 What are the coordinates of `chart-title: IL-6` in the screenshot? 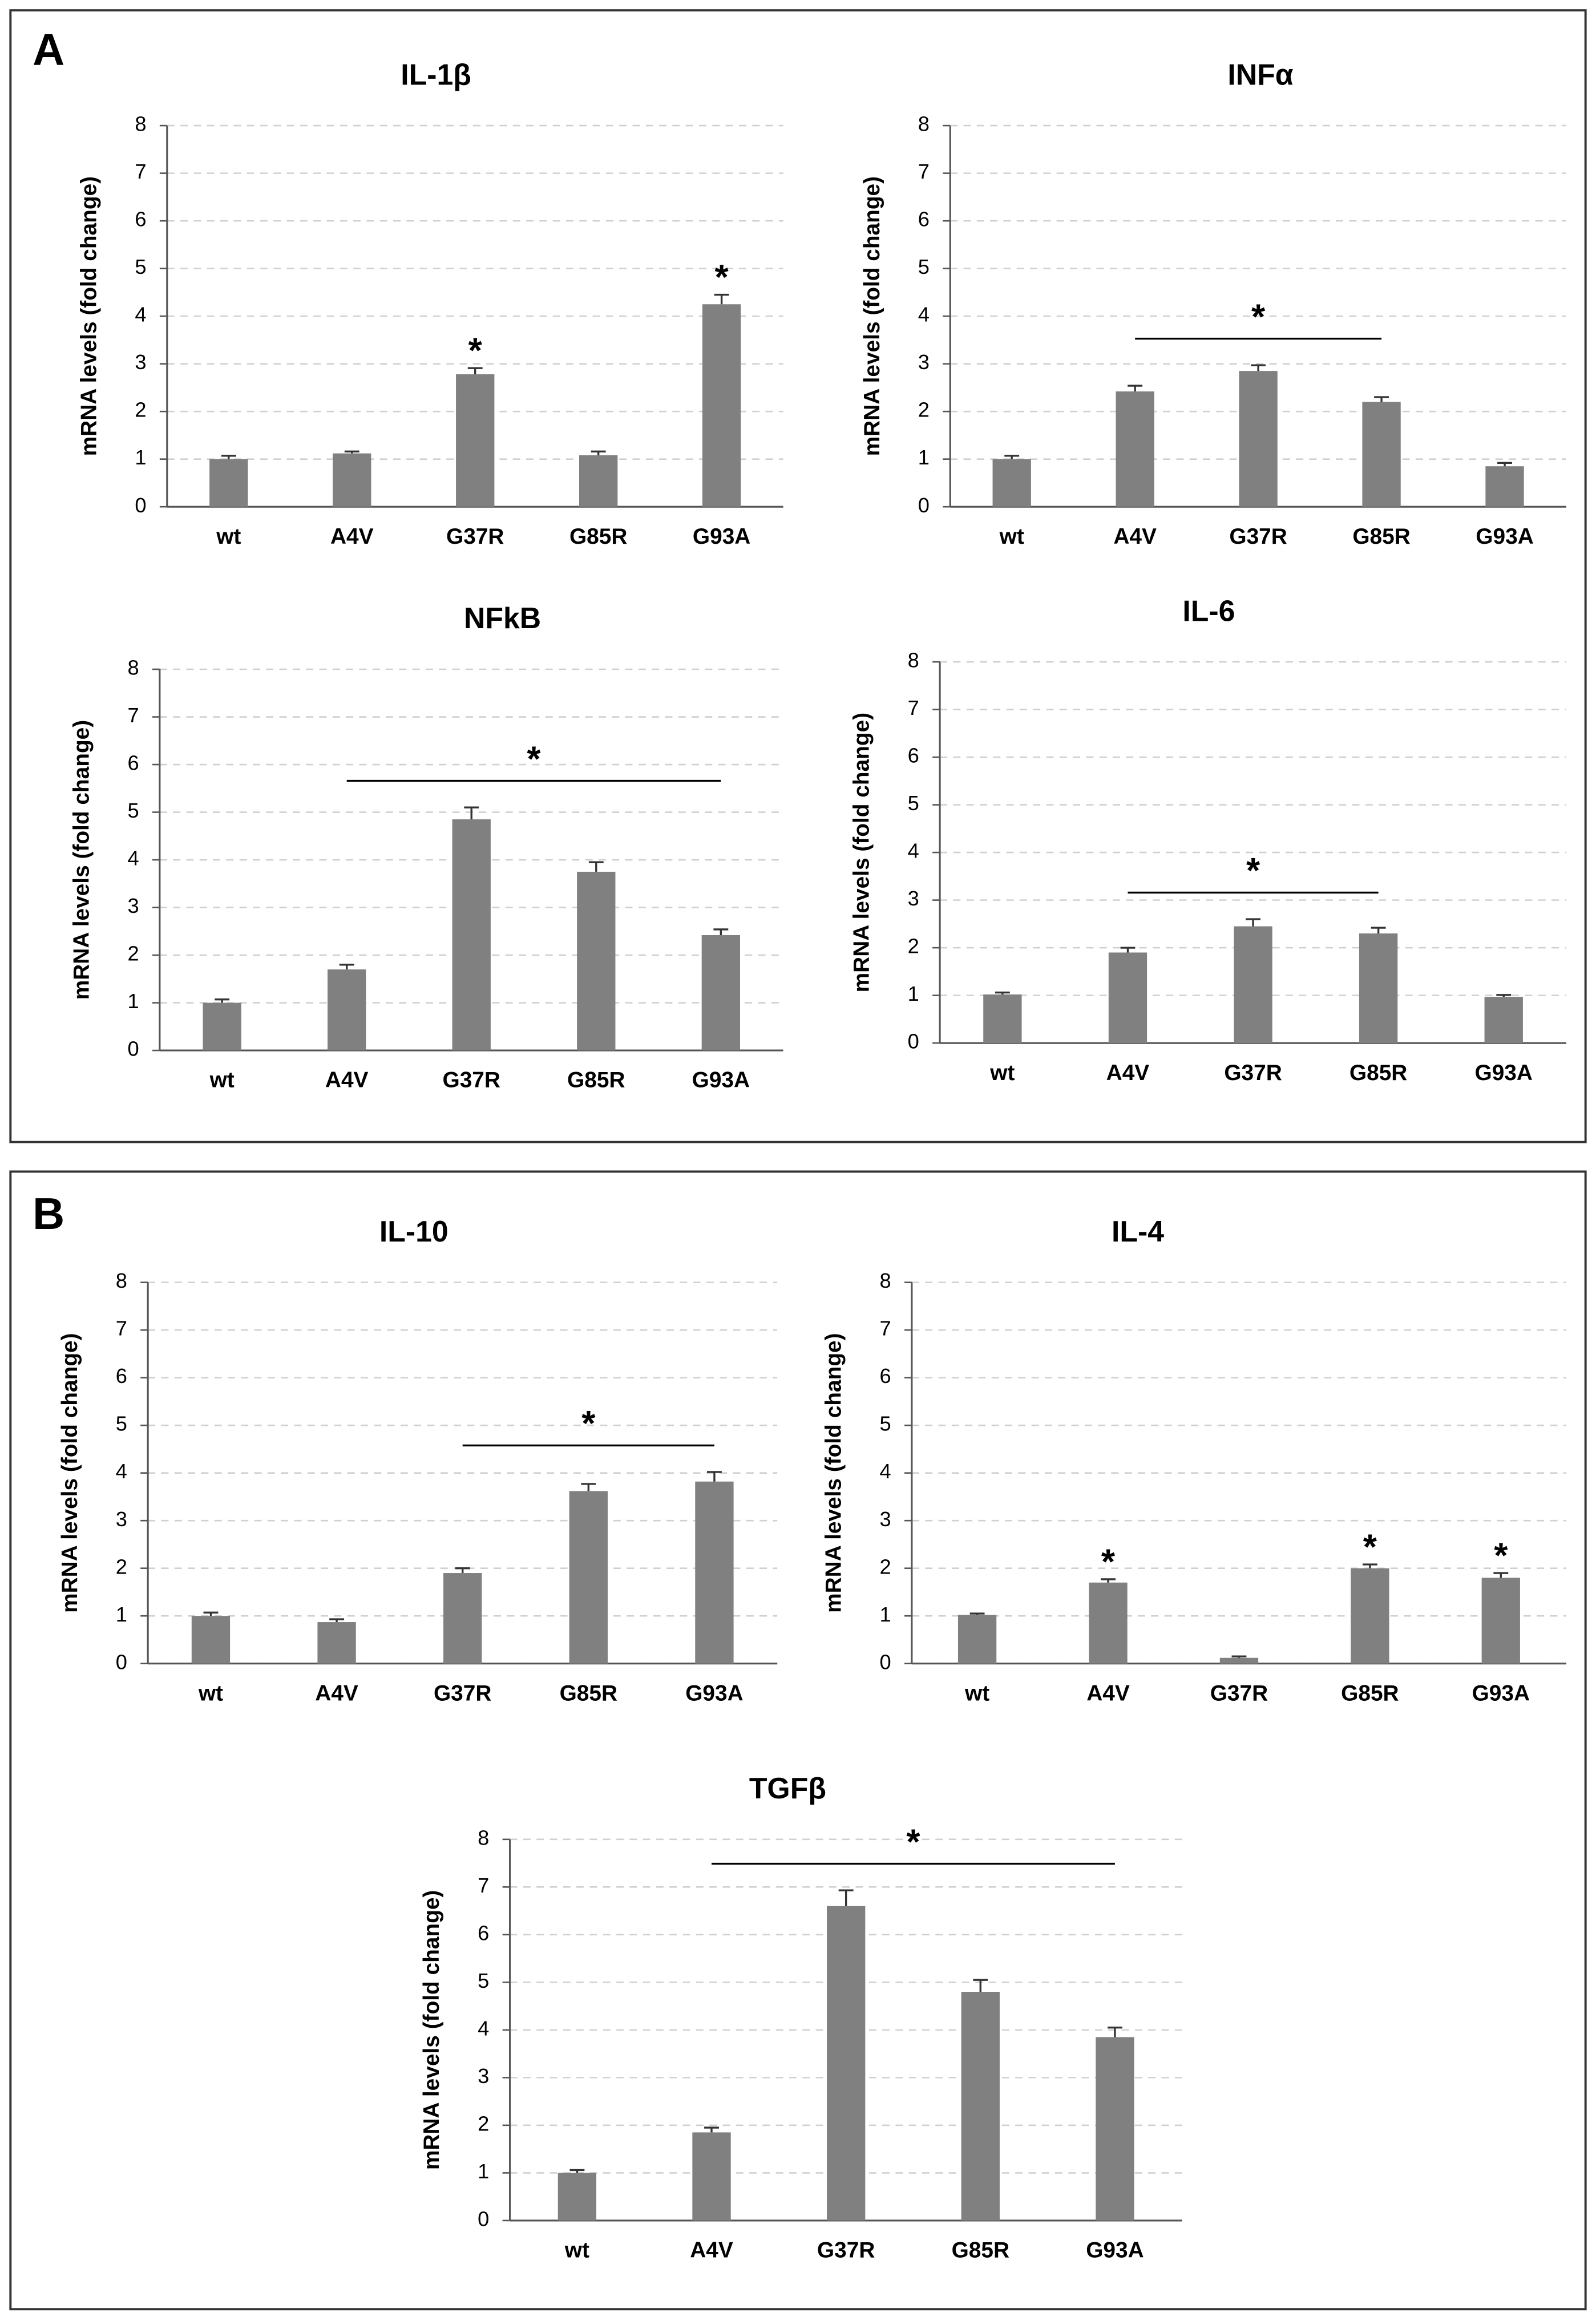 It's located at (1208, 610).